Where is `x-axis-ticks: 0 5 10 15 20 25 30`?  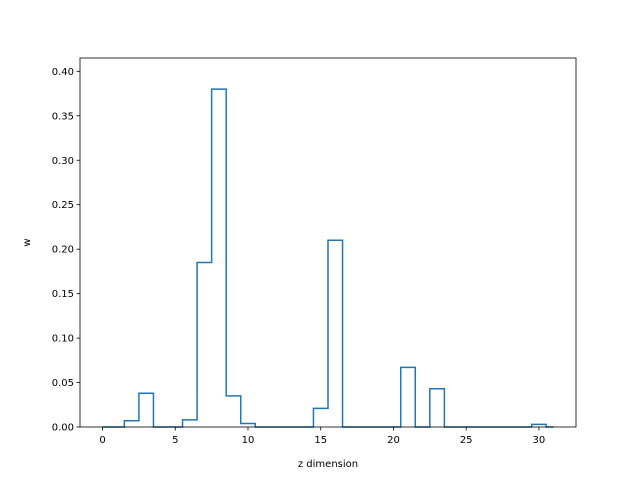 x-axis-ticks: 0 5 10 15 20 25 30 is located at coordinates (322, 436).